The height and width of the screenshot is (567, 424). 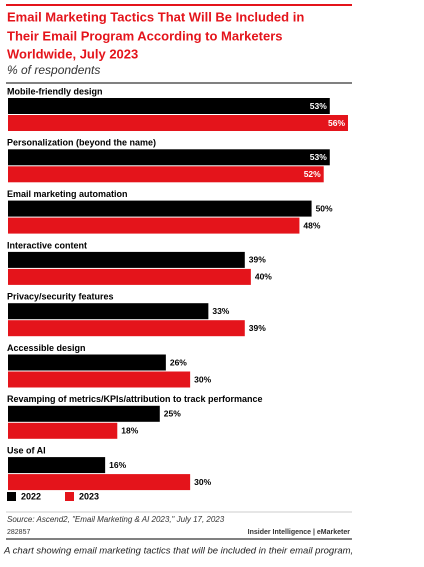 I want to click on category-label: Privacy/security features, so click(x=60, y=297).